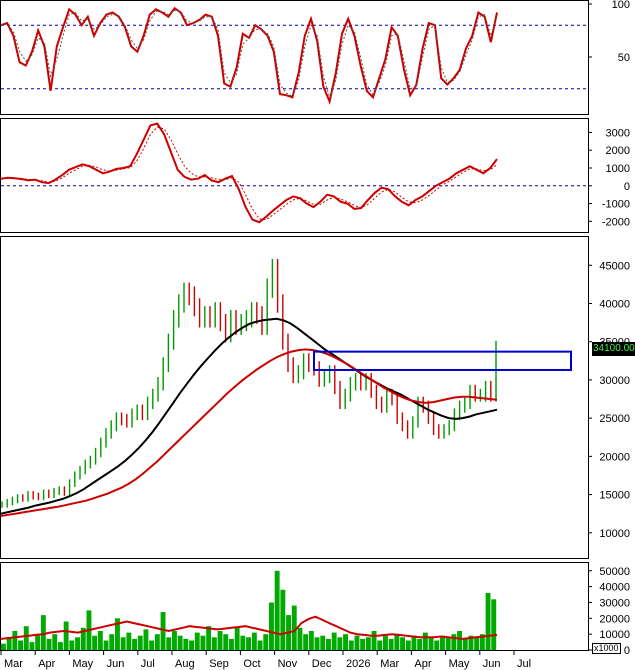 This screenshot has width=635, height=670. I want to click on price-tick-label-4: 25000, so click(614, 419).